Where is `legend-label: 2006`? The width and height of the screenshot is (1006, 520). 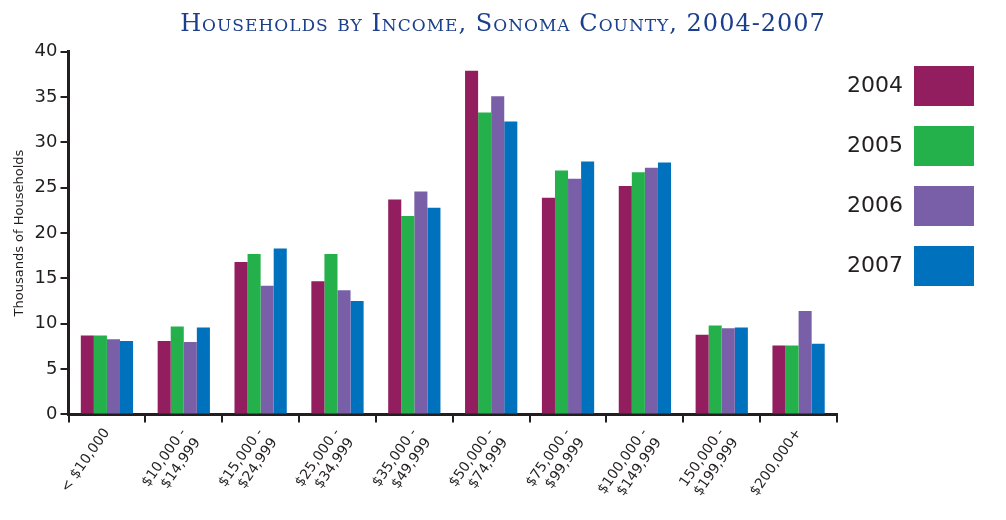 legend-label: 2006 is located at coordinates (875, 204).